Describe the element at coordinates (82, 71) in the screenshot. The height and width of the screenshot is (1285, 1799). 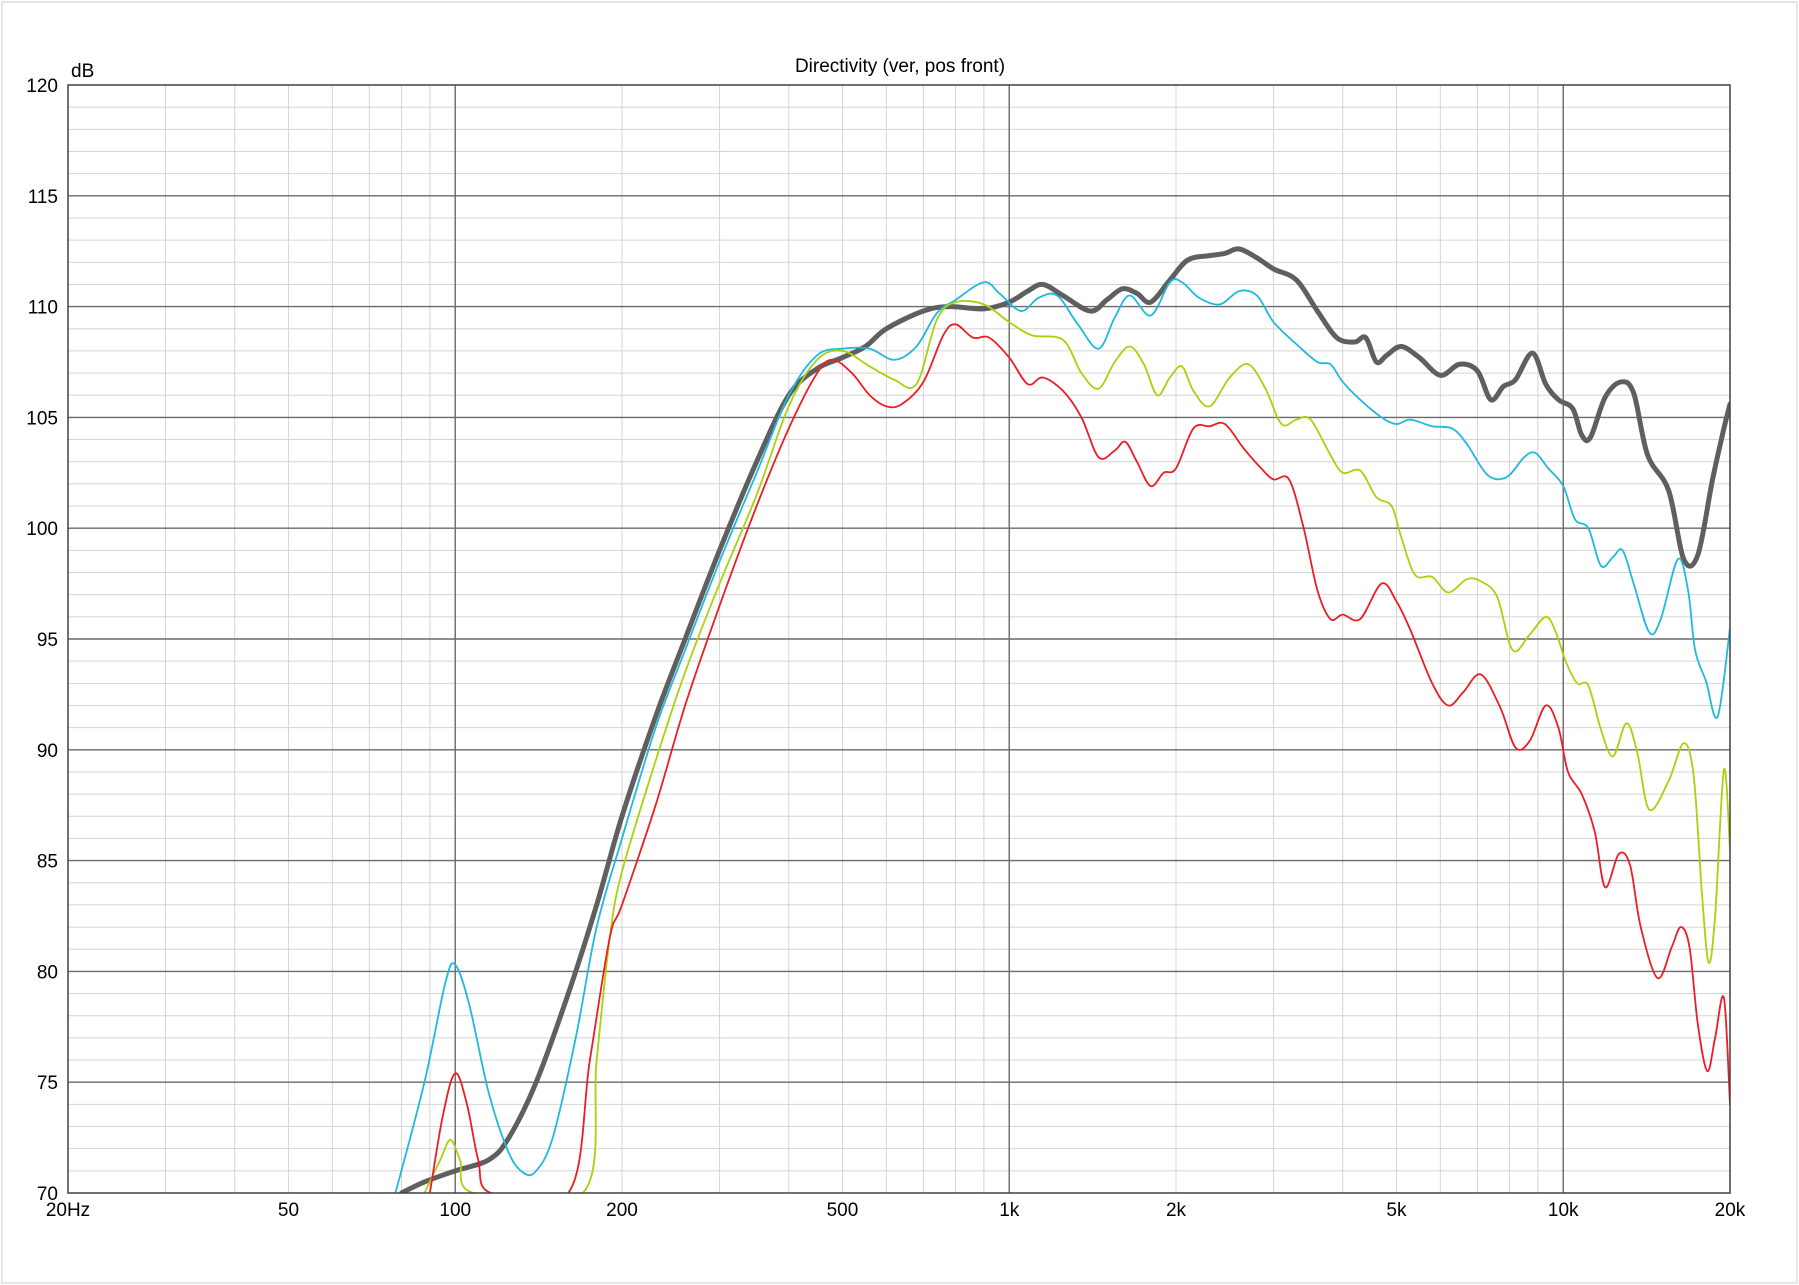
I see `y-axis-unit: dB` at that location.